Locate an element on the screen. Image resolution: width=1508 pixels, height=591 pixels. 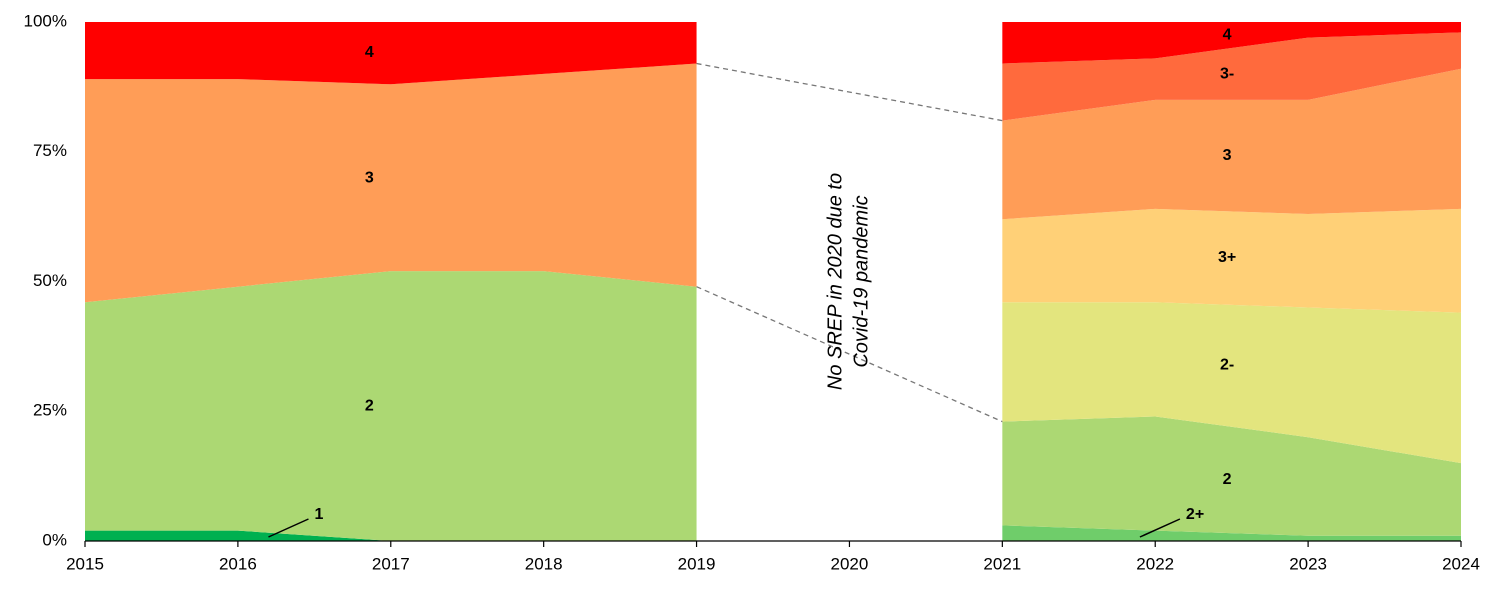
area-label: 2+ is located at coordinates (1195, 514).